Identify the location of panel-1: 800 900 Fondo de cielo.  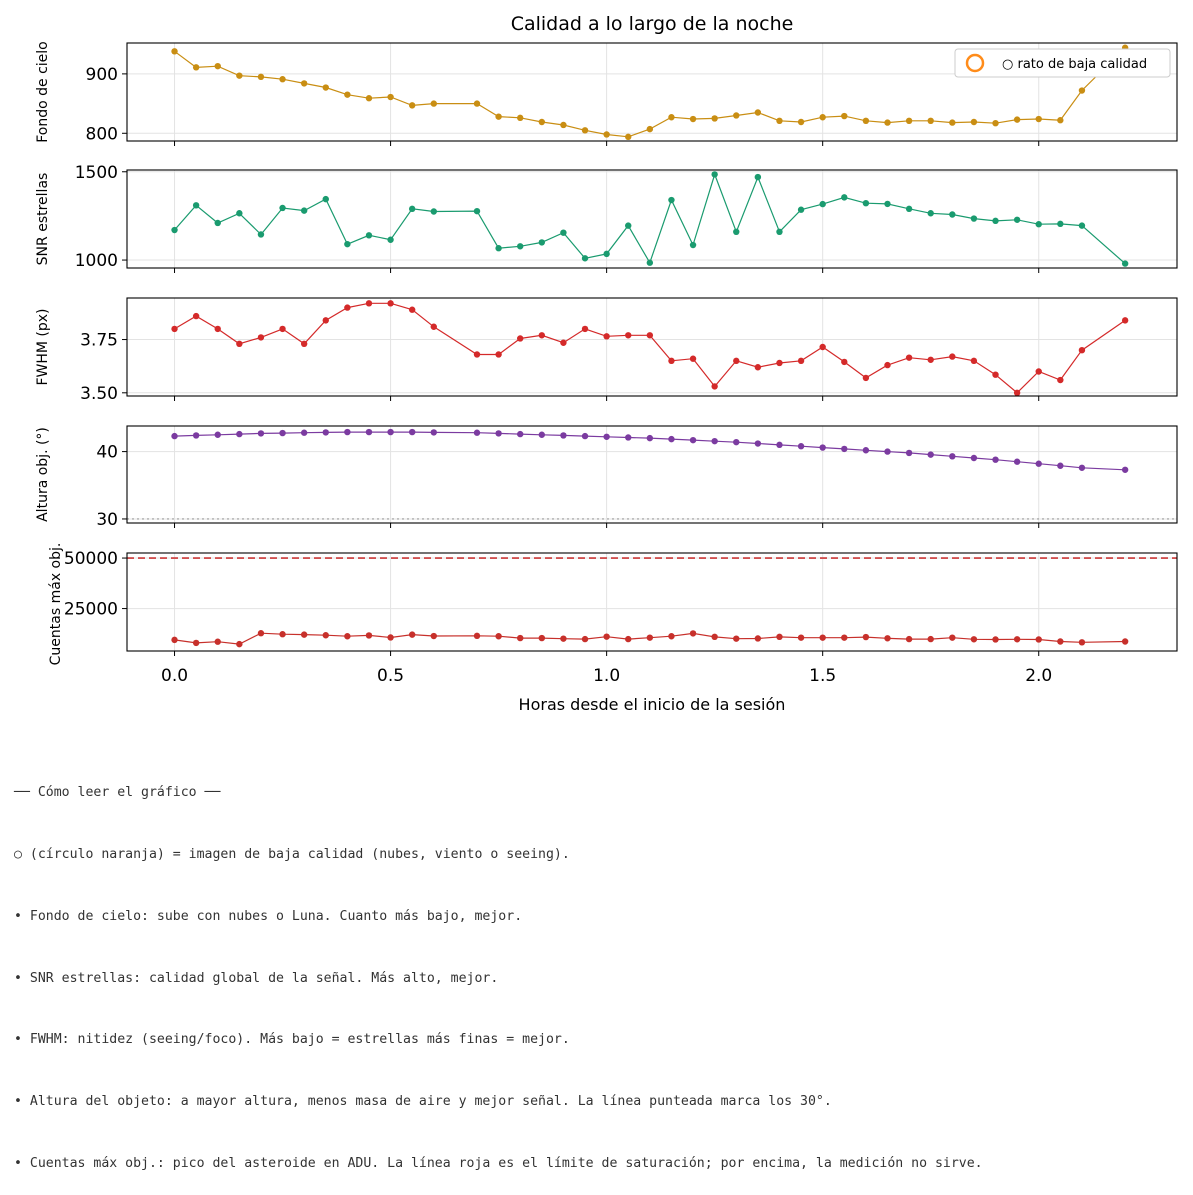
(606, 93).